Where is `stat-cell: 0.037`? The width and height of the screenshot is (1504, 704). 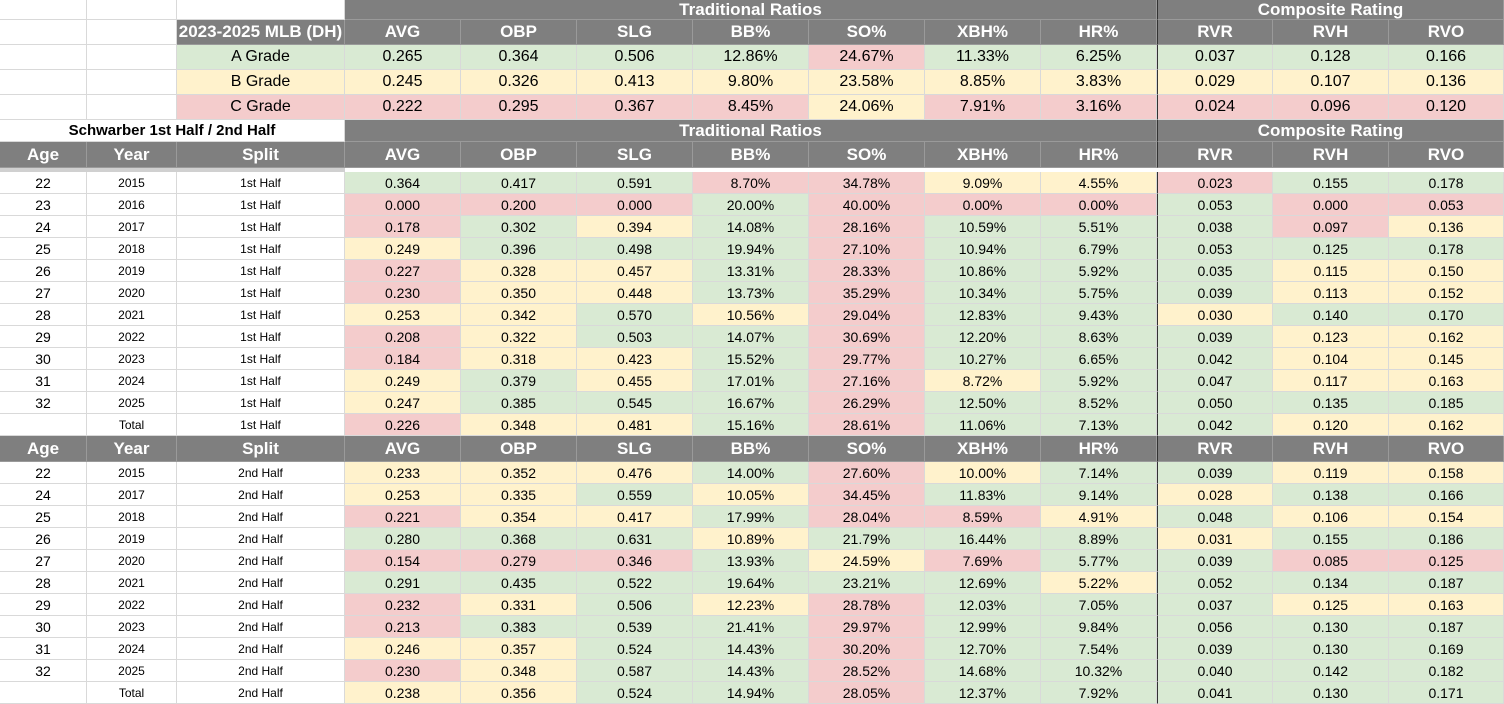
stat-cell: 0.037 is located at coordinates (1215, 605).